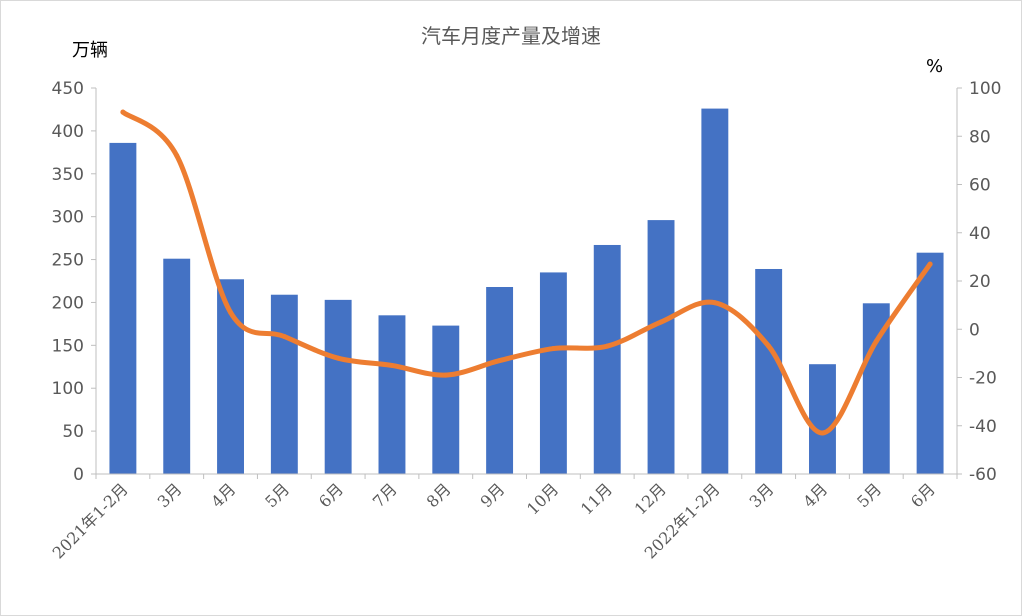 This screenshot has width=1022, height=616. Describe the element at coordinates (68, 175) in the screenshot. I see `left-tick-label: 350` at that location.